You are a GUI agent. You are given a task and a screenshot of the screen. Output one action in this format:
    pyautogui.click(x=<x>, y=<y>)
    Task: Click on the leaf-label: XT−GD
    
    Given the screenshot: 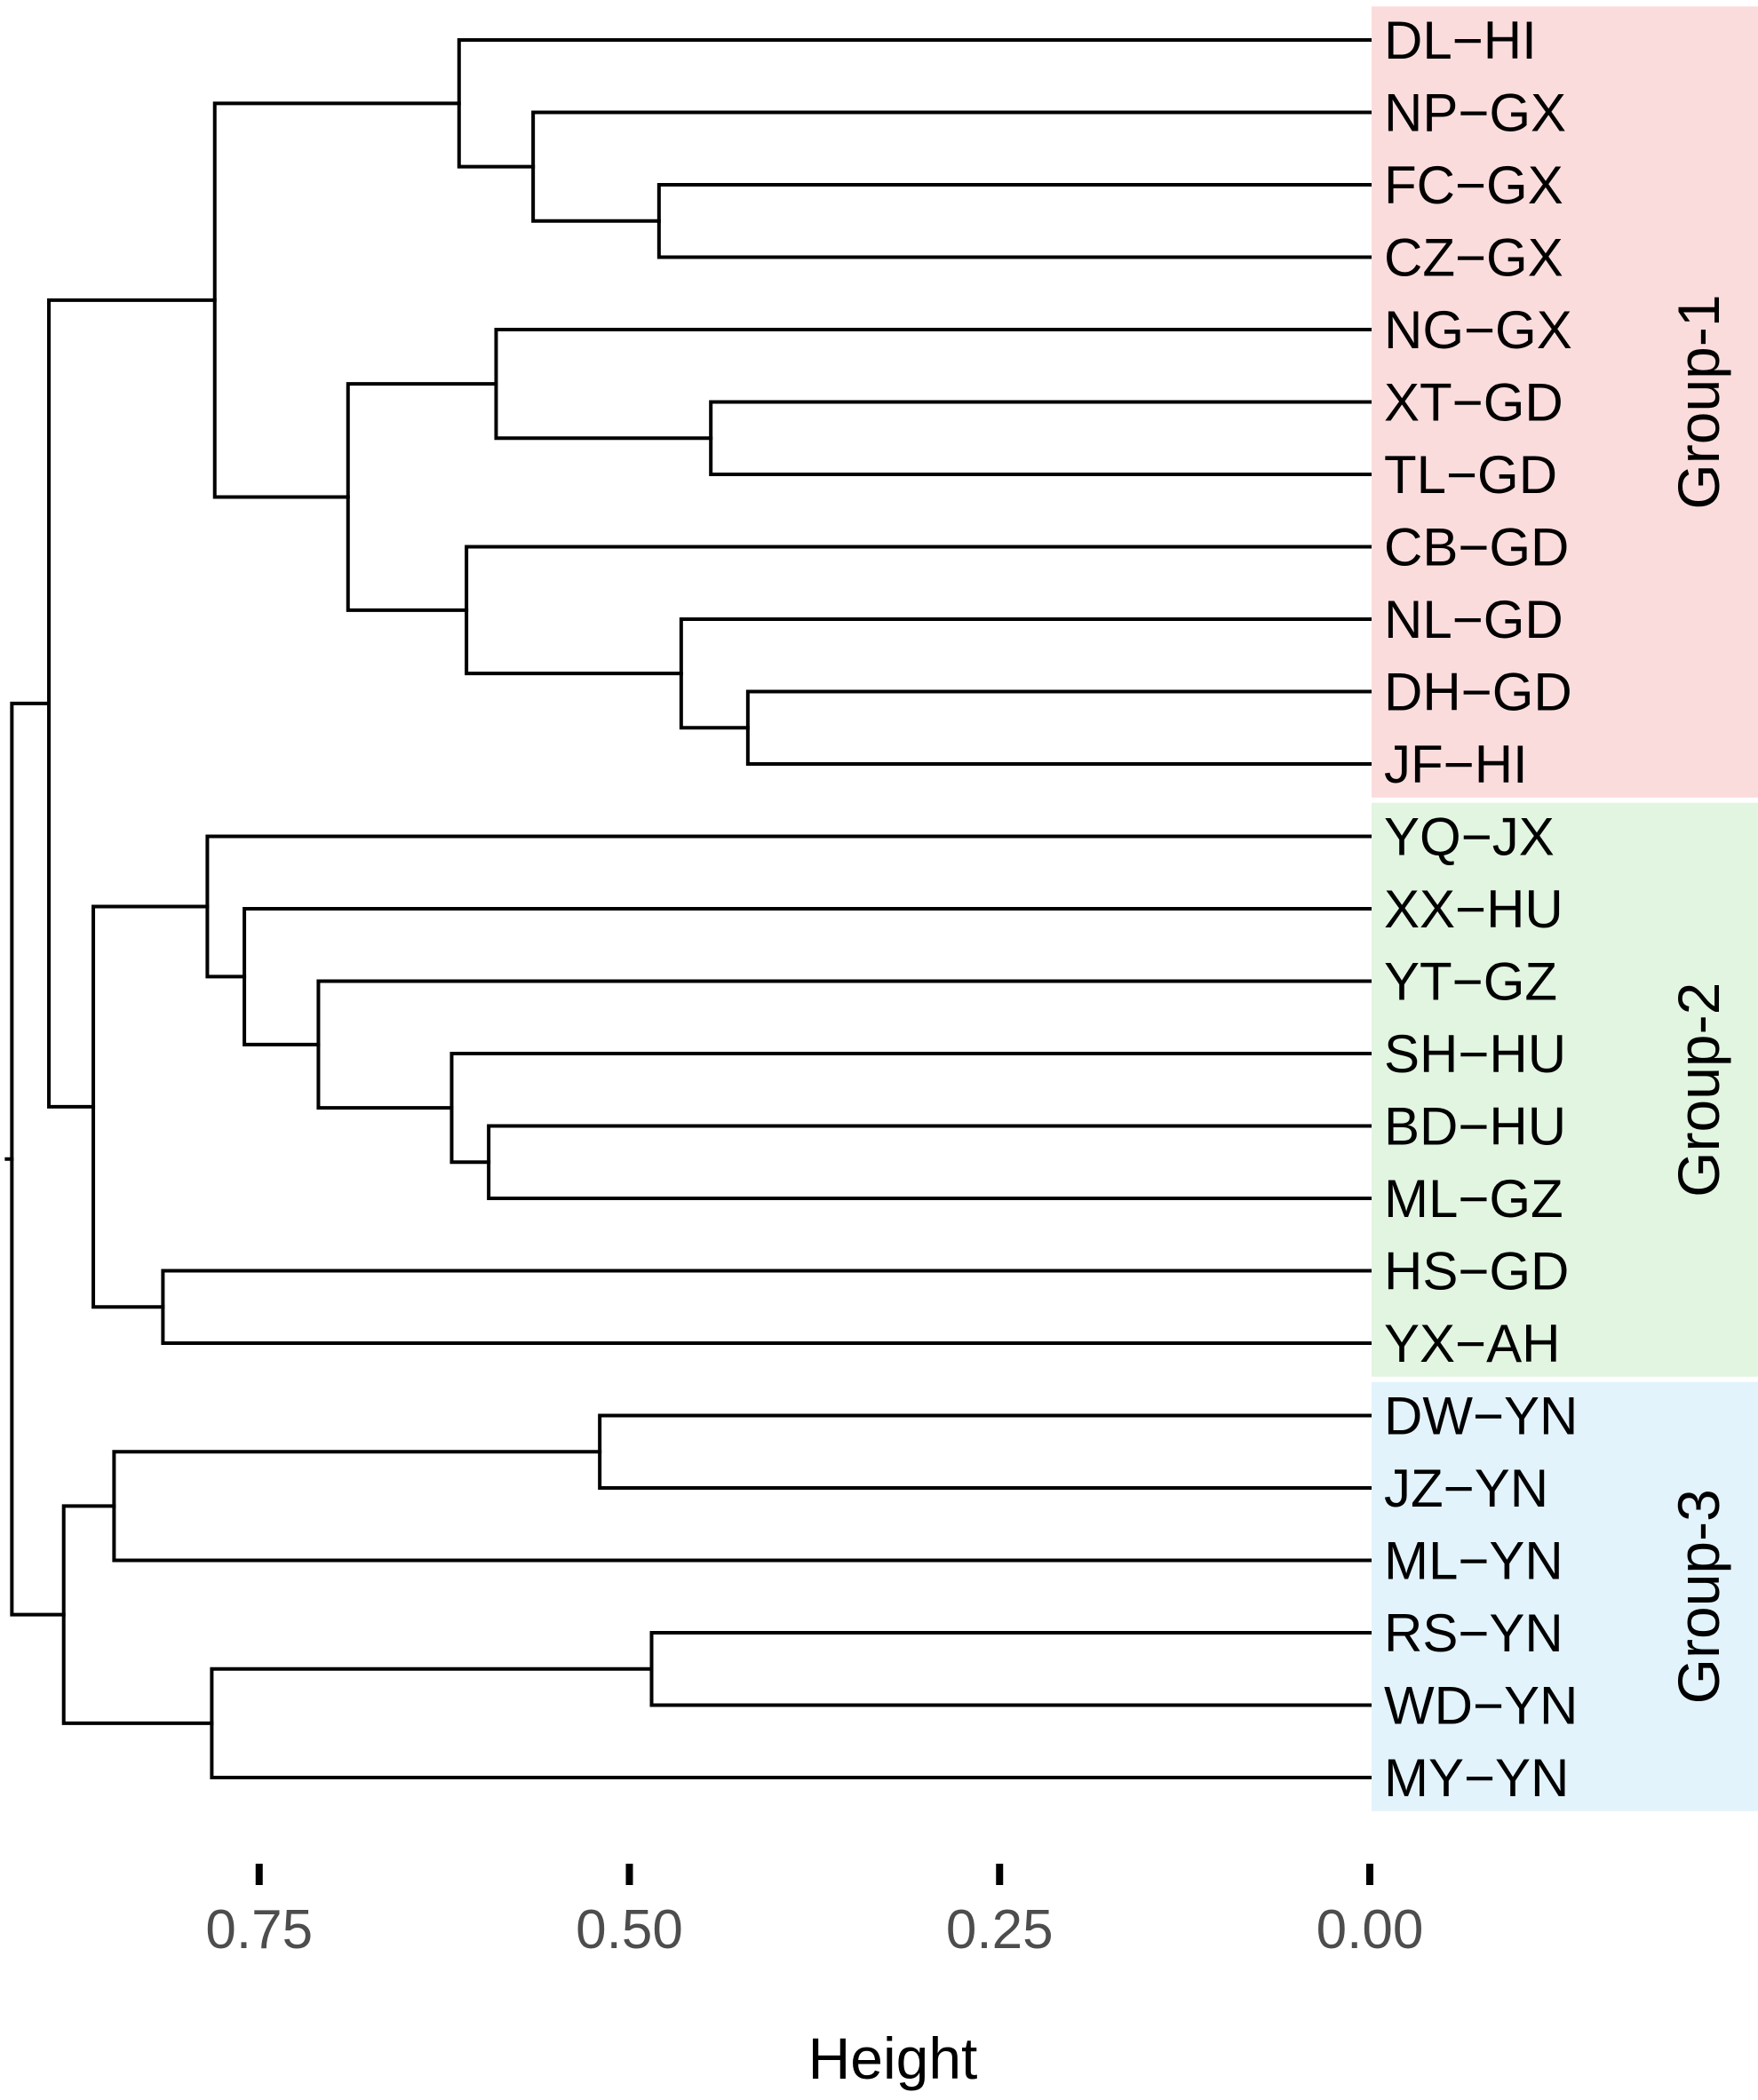 What is the action you would take?
    pyautogui.click(x=1473, y=403)
    